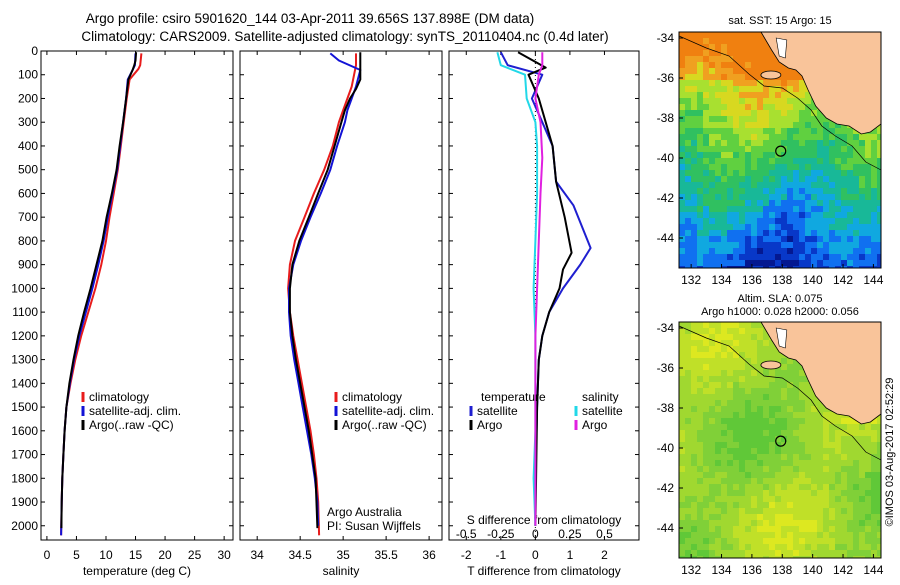 The image size is (900, 585). I want to click on map-y-tick-label: -34, so click(666, 328).